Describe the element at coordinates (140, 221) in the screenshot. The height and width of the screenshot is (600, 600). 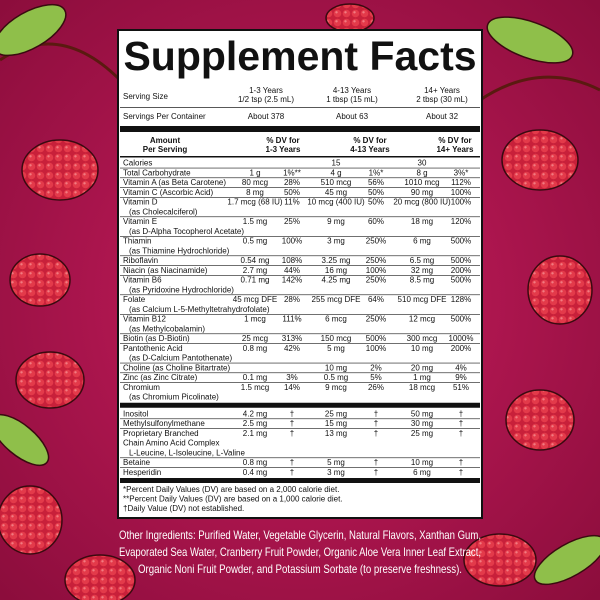
I see `nutrient-name: Vitamin E` at that location.